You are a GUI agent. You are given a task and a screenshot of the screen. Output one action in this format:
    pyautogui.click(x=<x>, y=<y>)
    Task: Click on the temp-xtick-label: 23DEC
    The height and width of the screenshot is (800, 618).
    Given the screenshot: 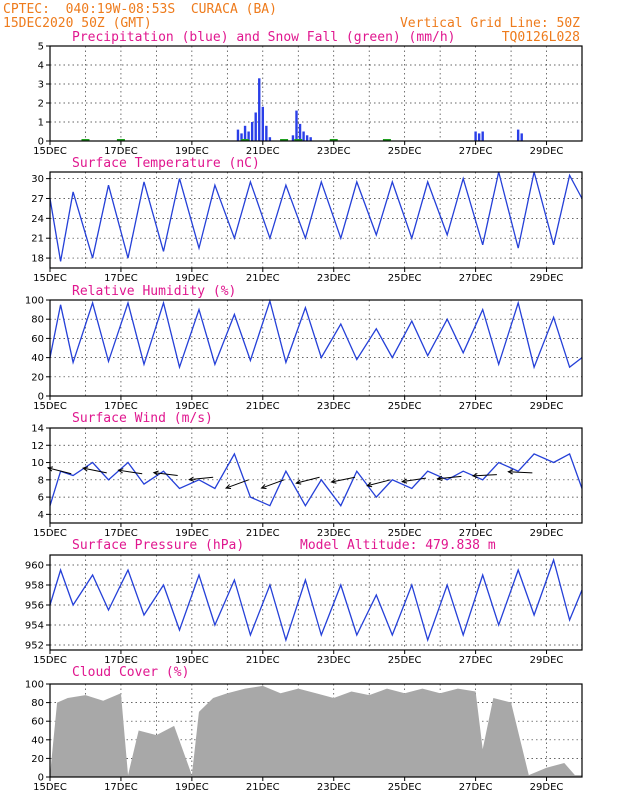 What is the action you would take?
    pyautogui.click(x=334, y=278)
    